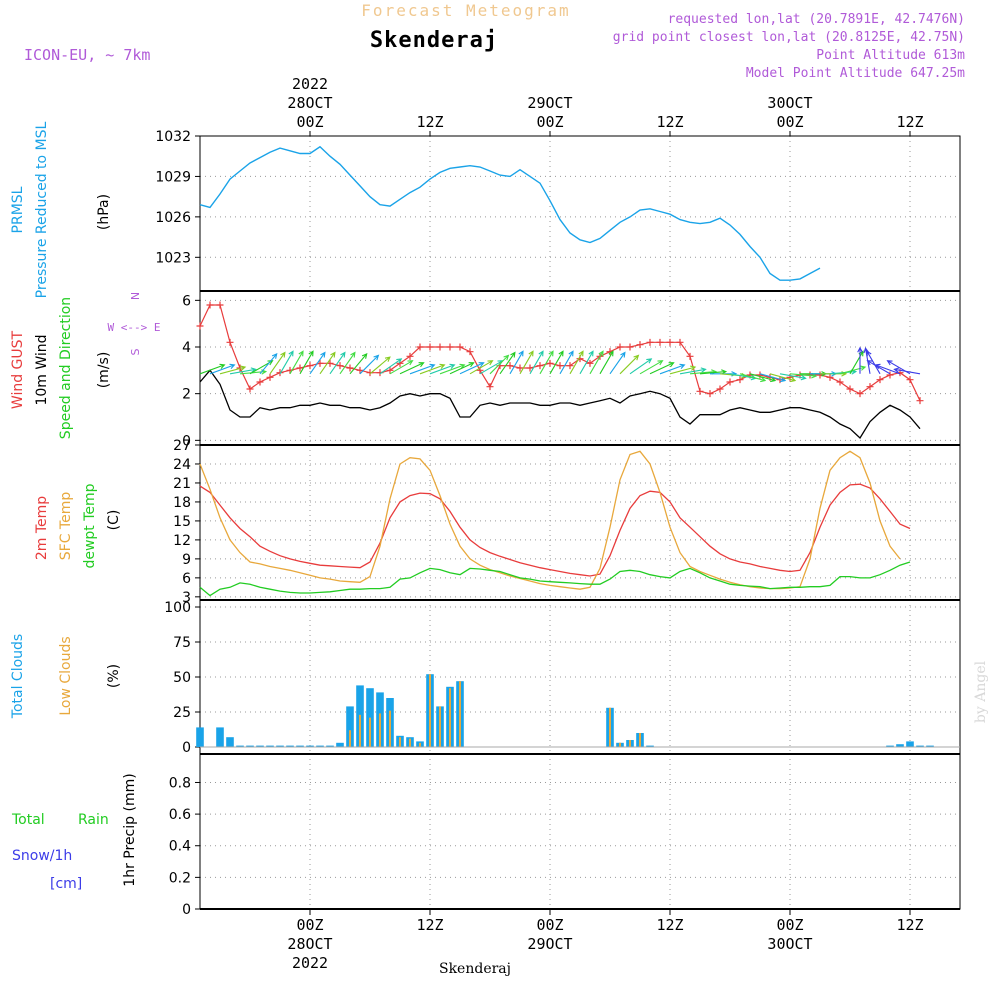 This screenshot has height=1000, width=1000. Describe the element at coordinates (177, 608) in the screenshot. I see `clouds-ytick-label: 100` at that location.